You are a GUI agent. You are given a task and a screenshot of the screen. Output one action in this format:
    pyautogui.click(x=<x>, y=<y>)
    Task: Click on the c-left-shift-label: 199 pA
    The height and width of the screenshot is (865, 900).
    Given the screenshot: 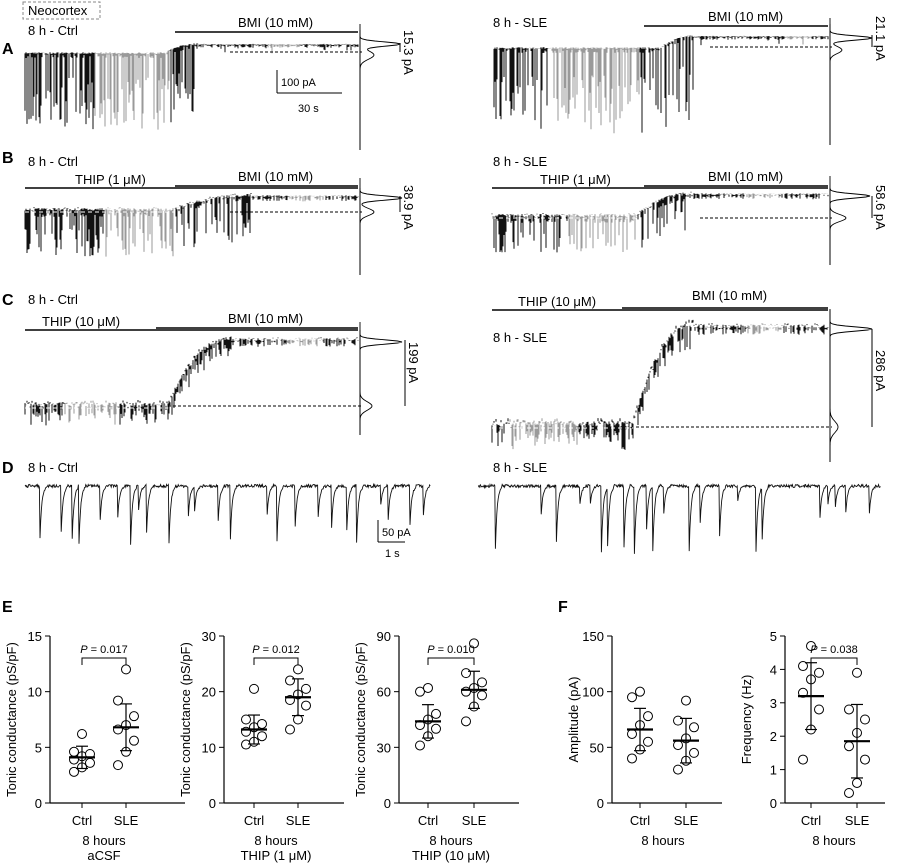 What is the action you would take?
    pyautogui.click(x=413, y=363)
    